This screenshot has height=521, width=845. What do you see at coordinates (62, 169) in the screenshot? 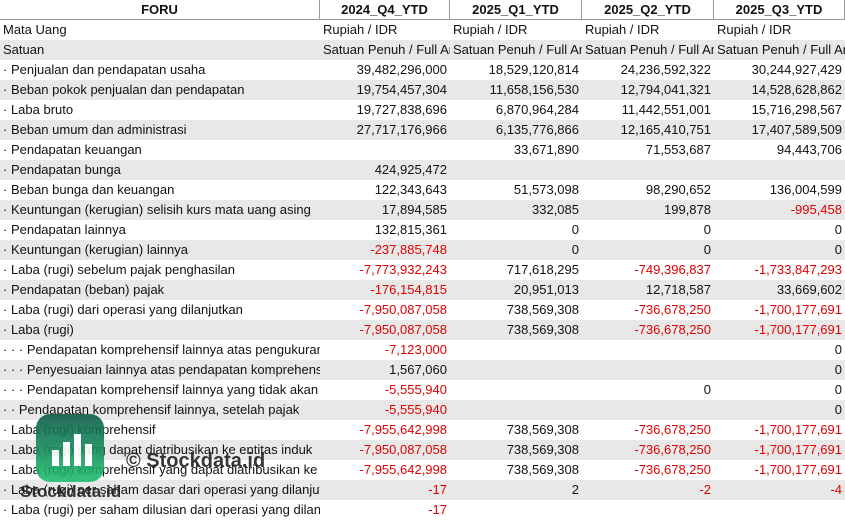
I see `row-label: · Pendapatan bunga` at bounding box center [62, 169].